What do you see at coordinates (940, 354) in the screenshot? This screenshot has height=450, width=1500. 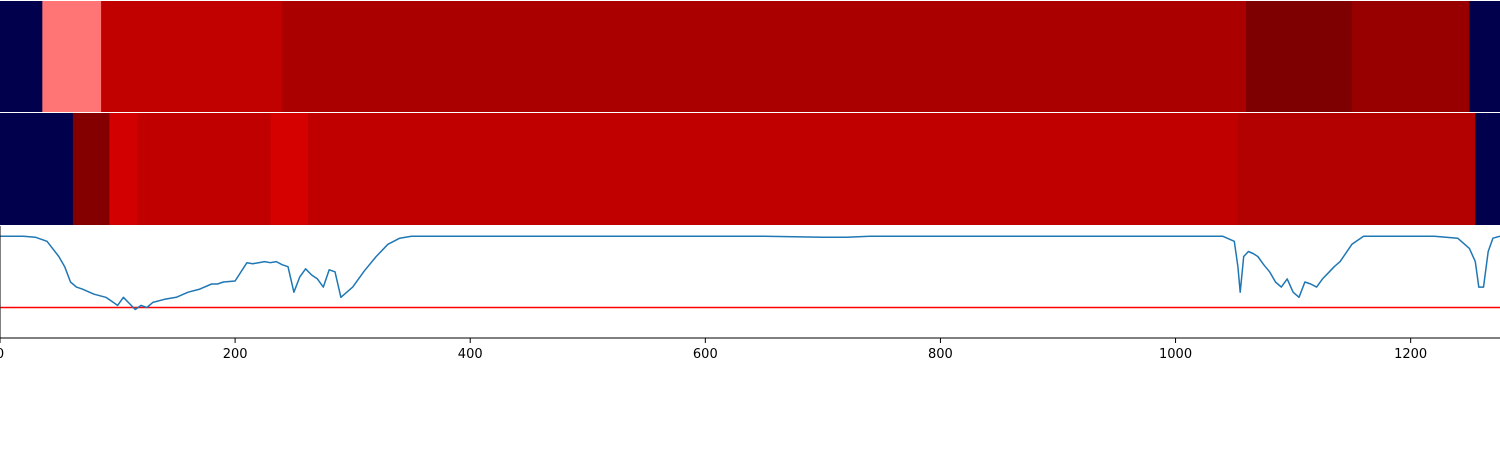 I see `x-tick-label: 800` at bounding box center [940, 354].